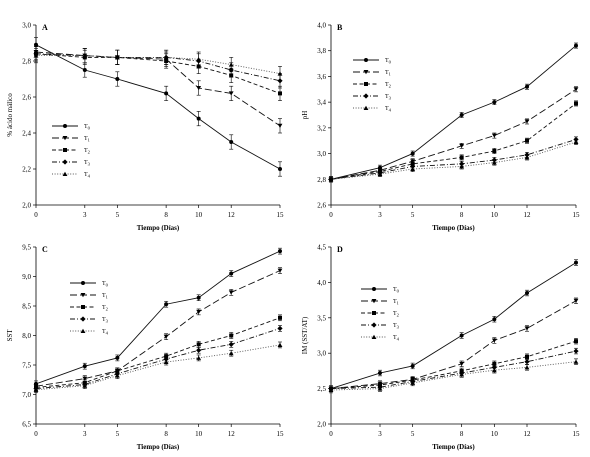  I want to click on panel-label: A, so click(45, 27).